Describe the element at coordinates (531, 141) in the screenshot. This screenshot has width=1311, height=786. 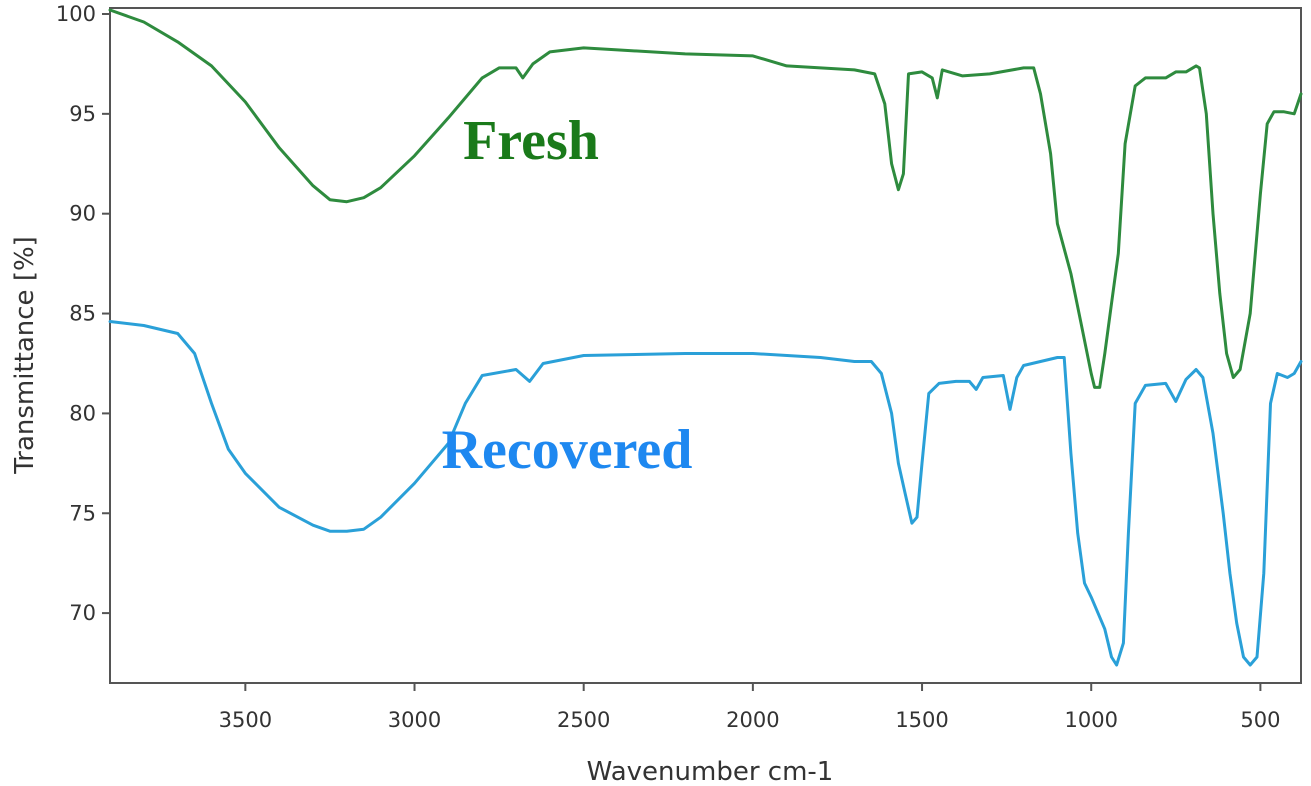
I see `series-label-fresh: Fresh` at that location.